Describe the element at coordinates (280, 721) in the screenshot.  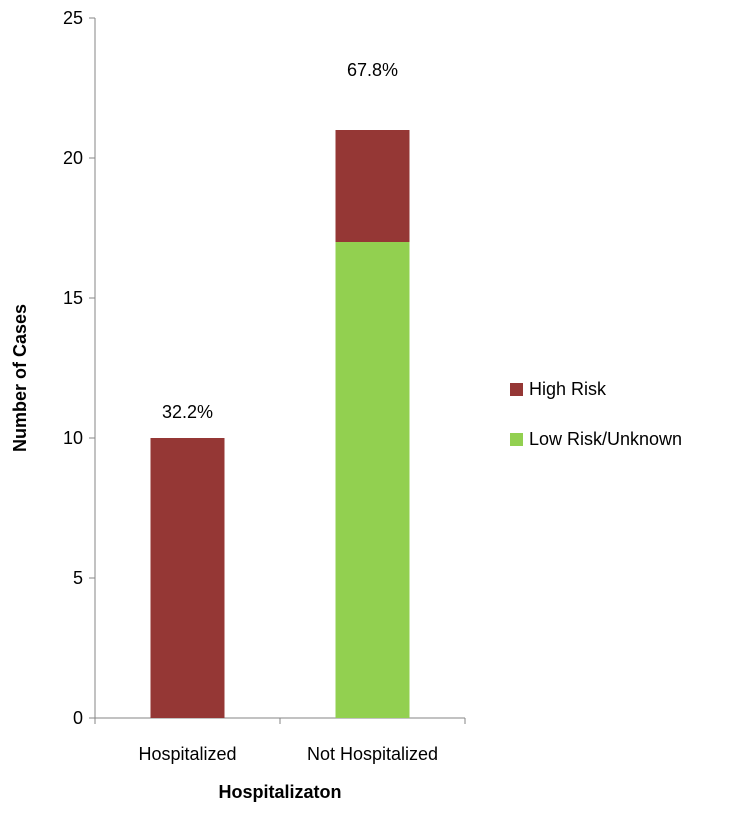
I see `x-ticks` at that location.